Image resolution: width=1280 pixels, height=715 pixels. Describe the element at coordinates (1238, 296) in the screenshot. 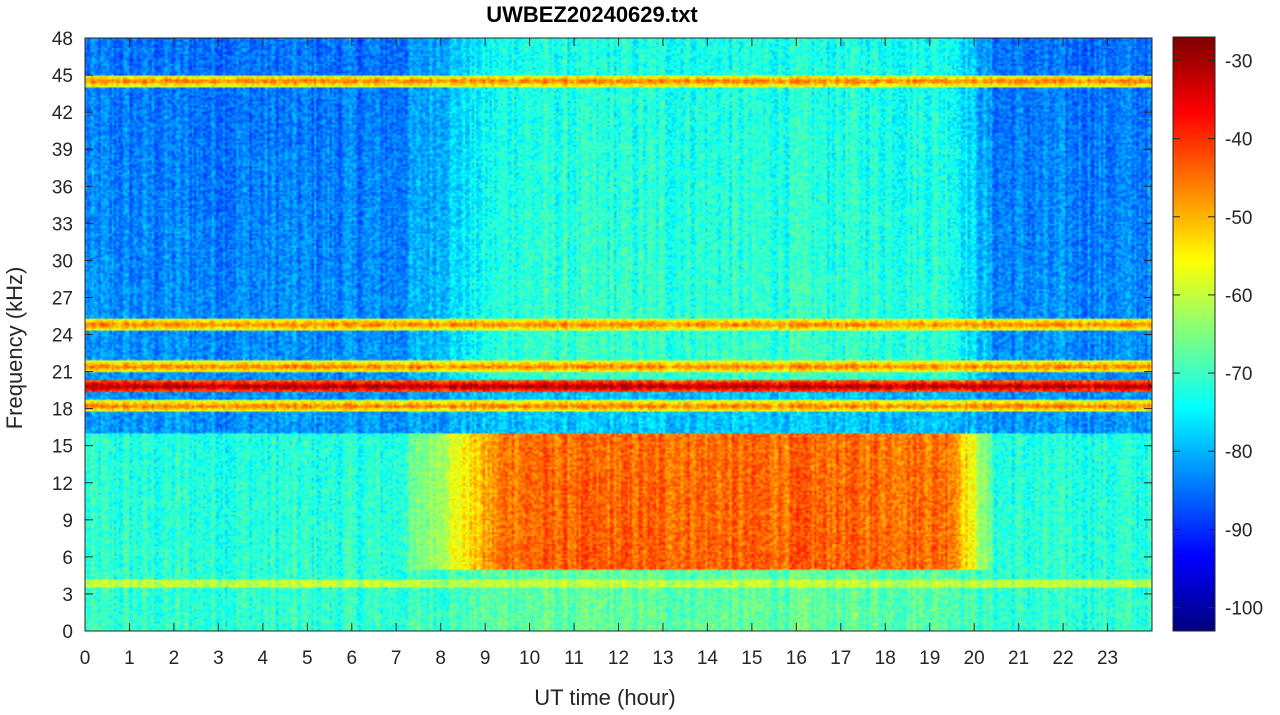

I see `colorbar-tick-label: -60` at that location.